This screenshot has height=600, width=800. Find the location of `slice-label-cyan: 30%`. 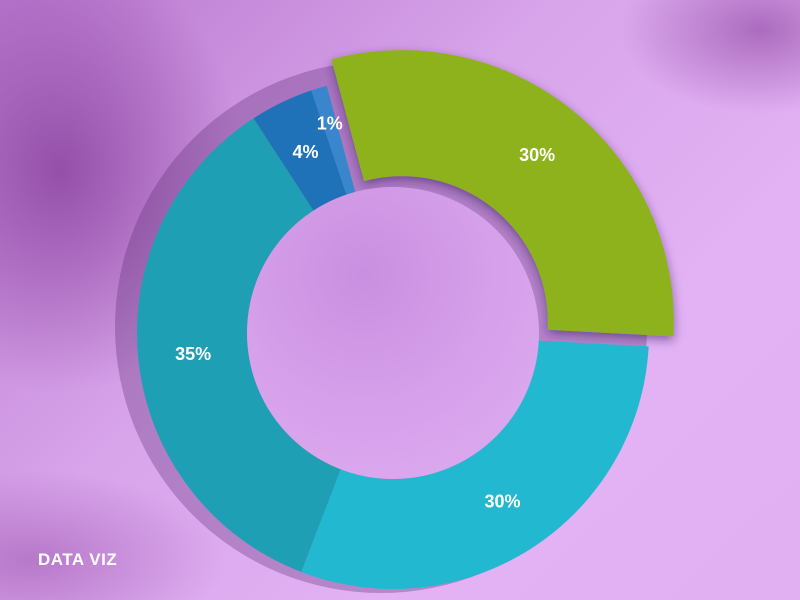

slice-label-cyan: 30% is located at coordinates (502, 502).